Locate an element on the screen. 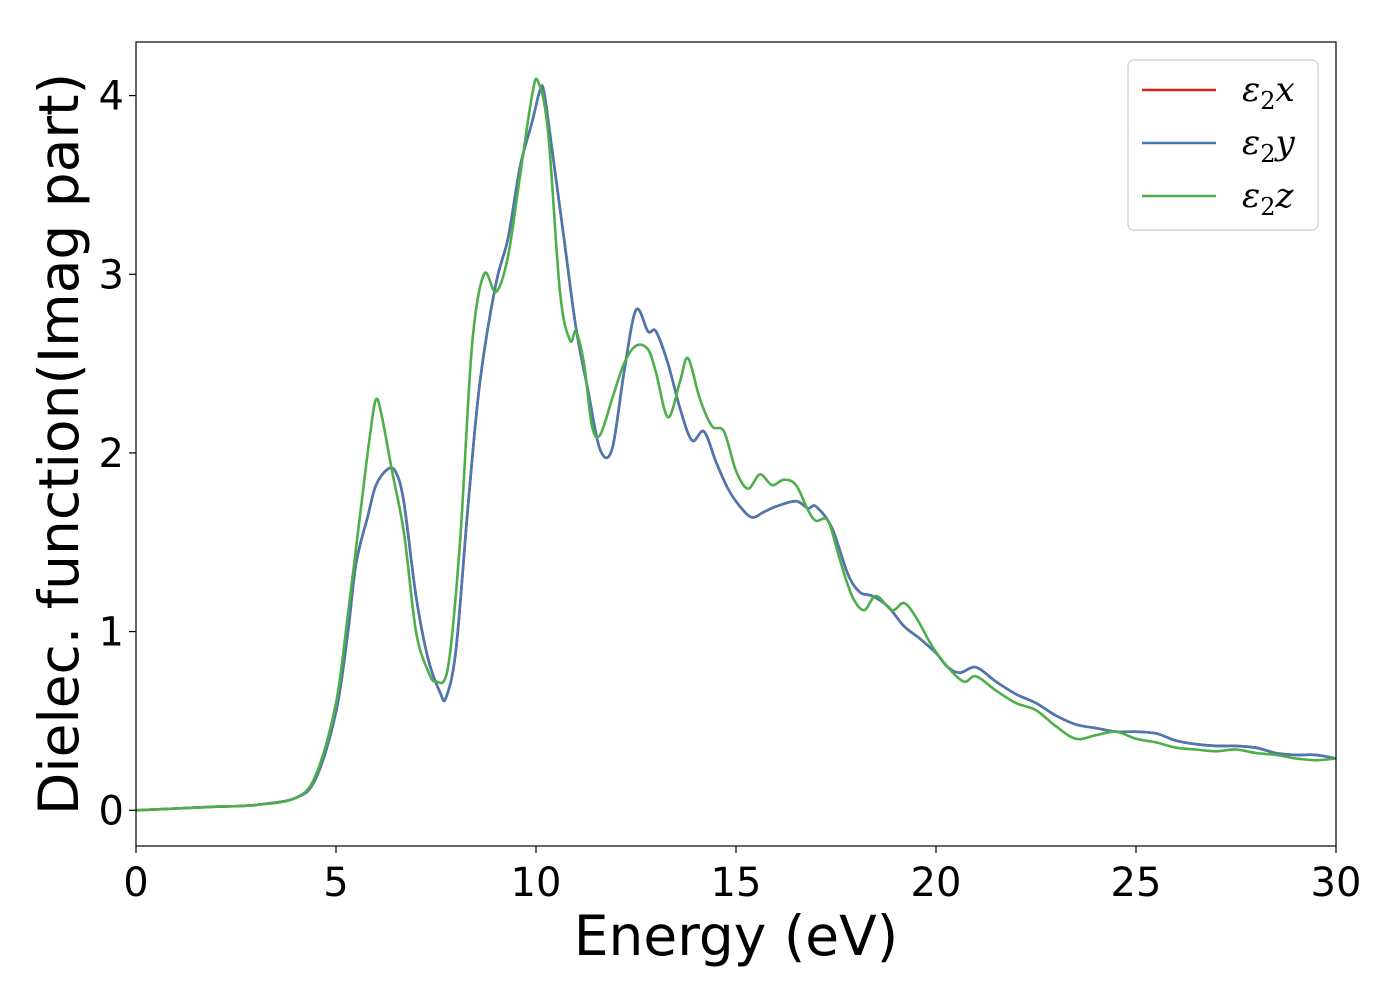  y-tick-label: 1 is located at coordinates (111, 633).